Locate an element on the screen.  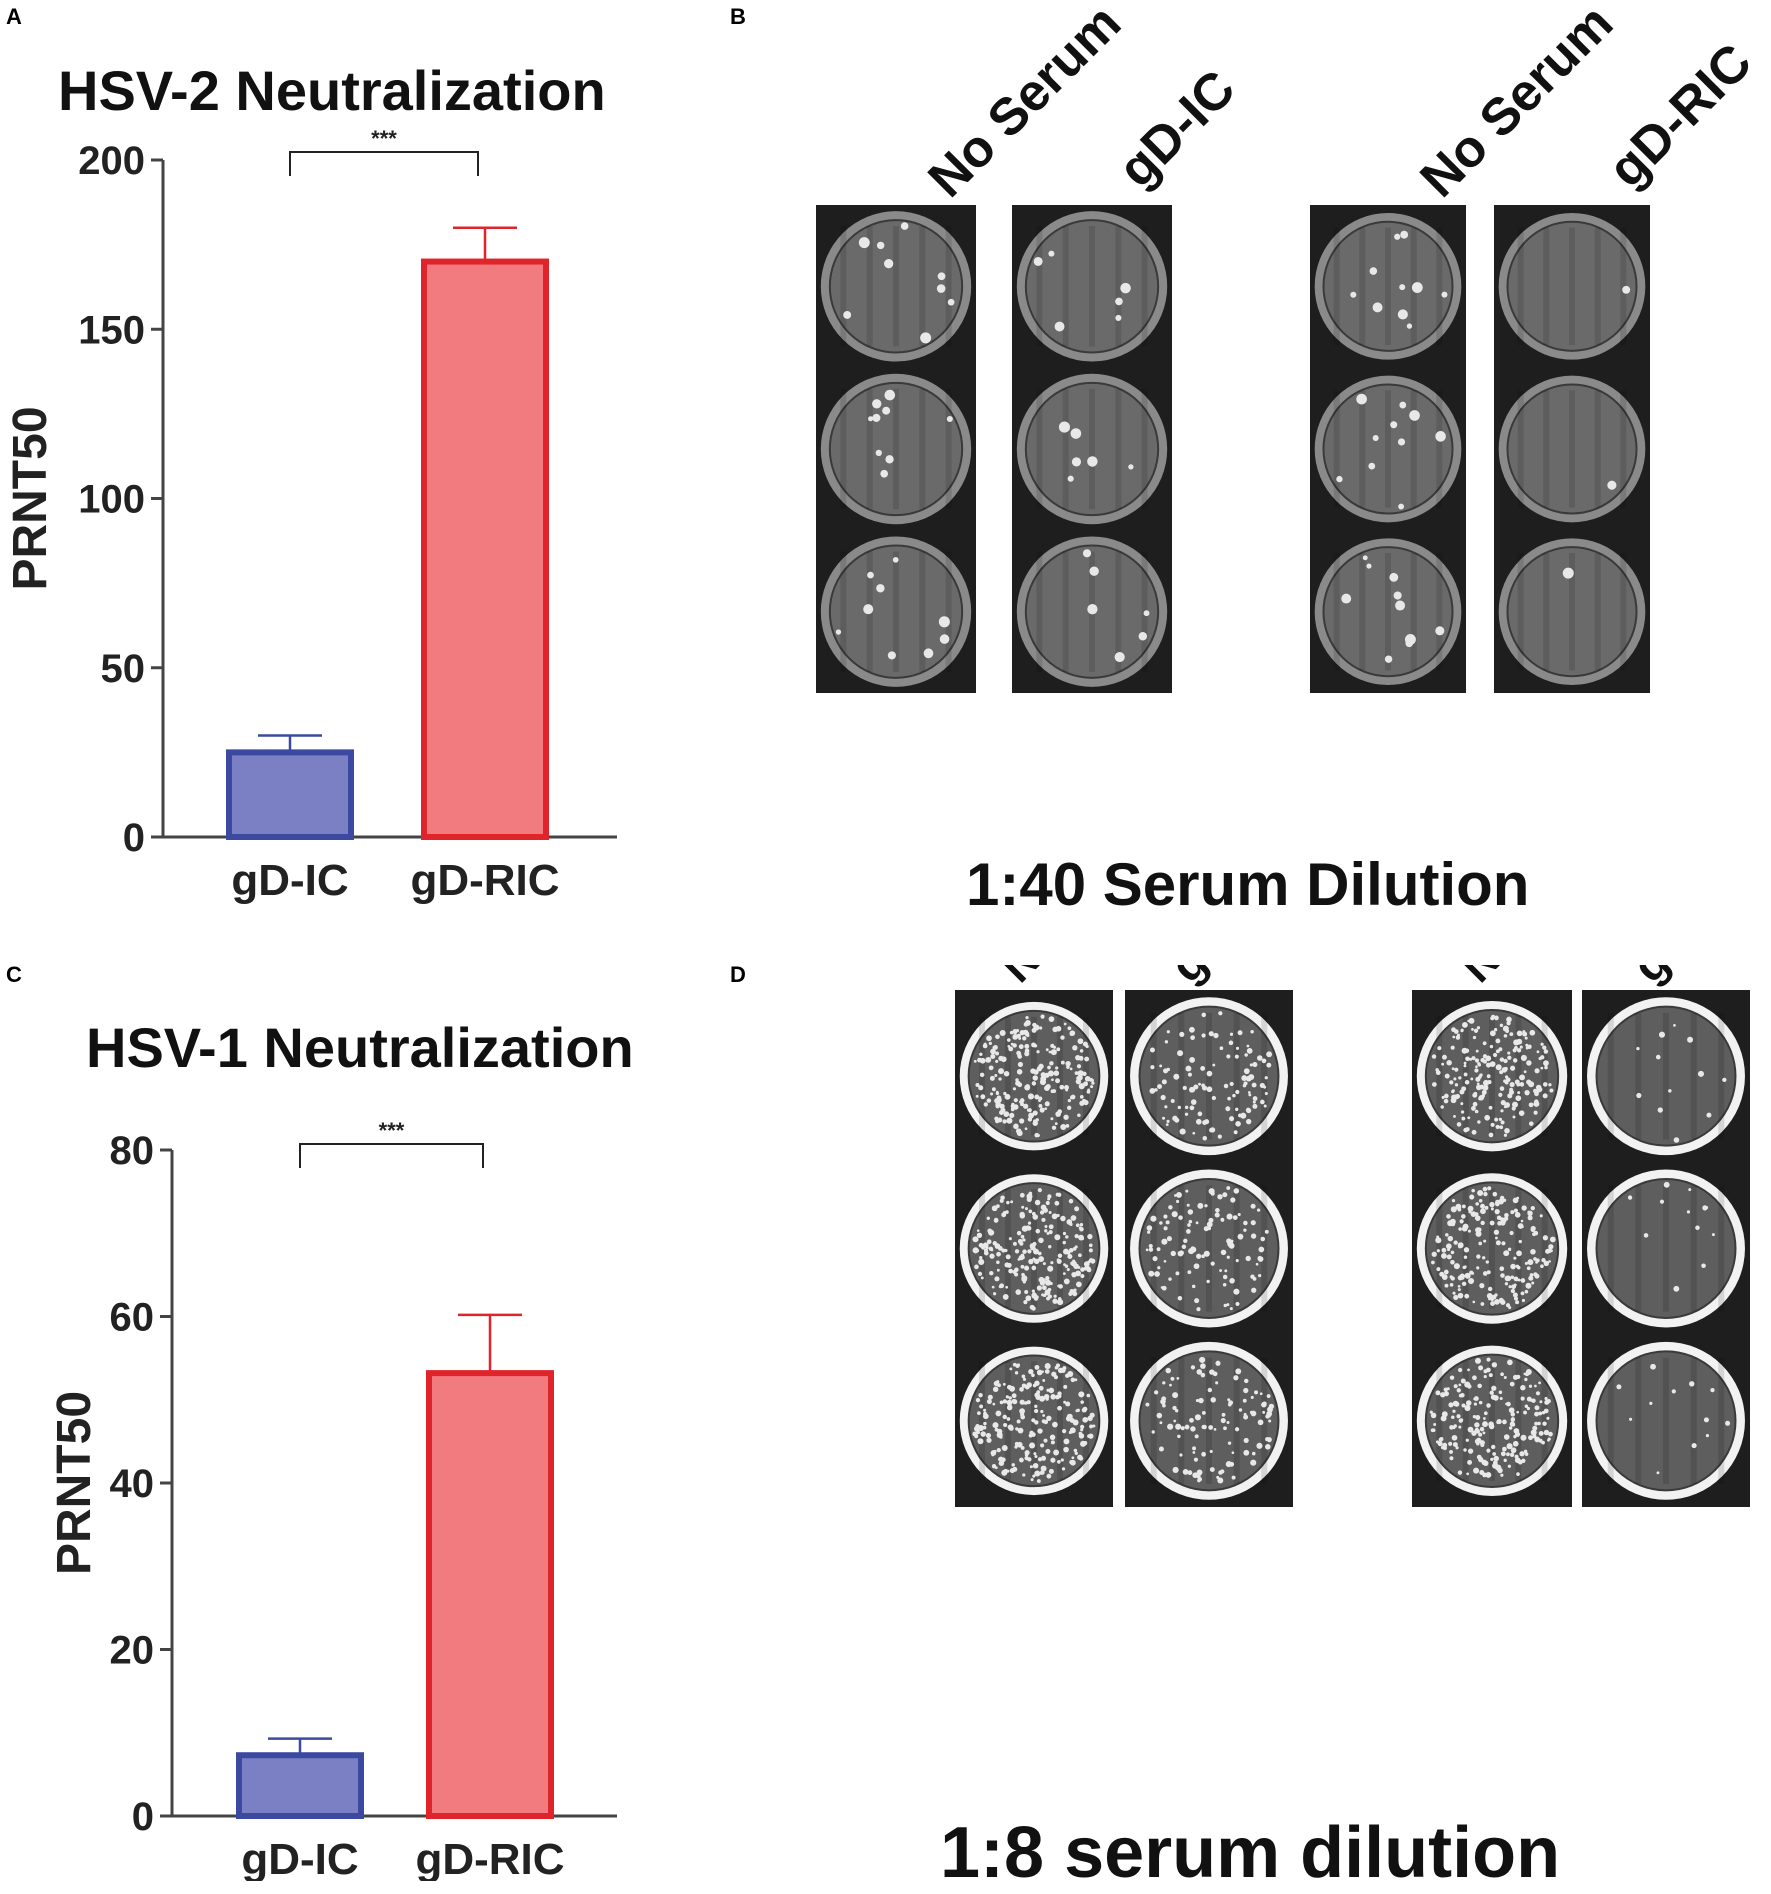
plate-column-label: gD-RIC is located at coordinates (1695, 978).